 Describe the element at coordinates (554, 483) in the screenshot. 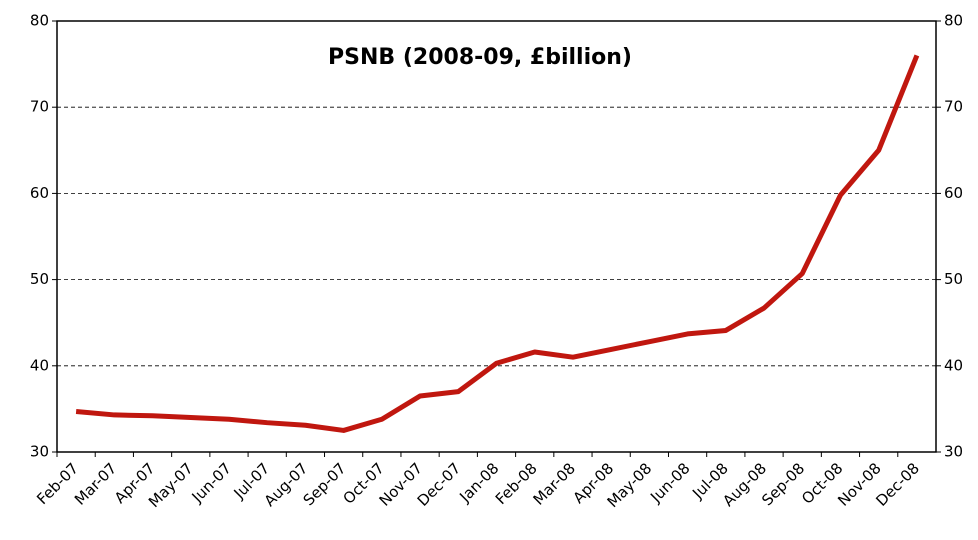

I see `x-tick-label: Mar-08` at that location.